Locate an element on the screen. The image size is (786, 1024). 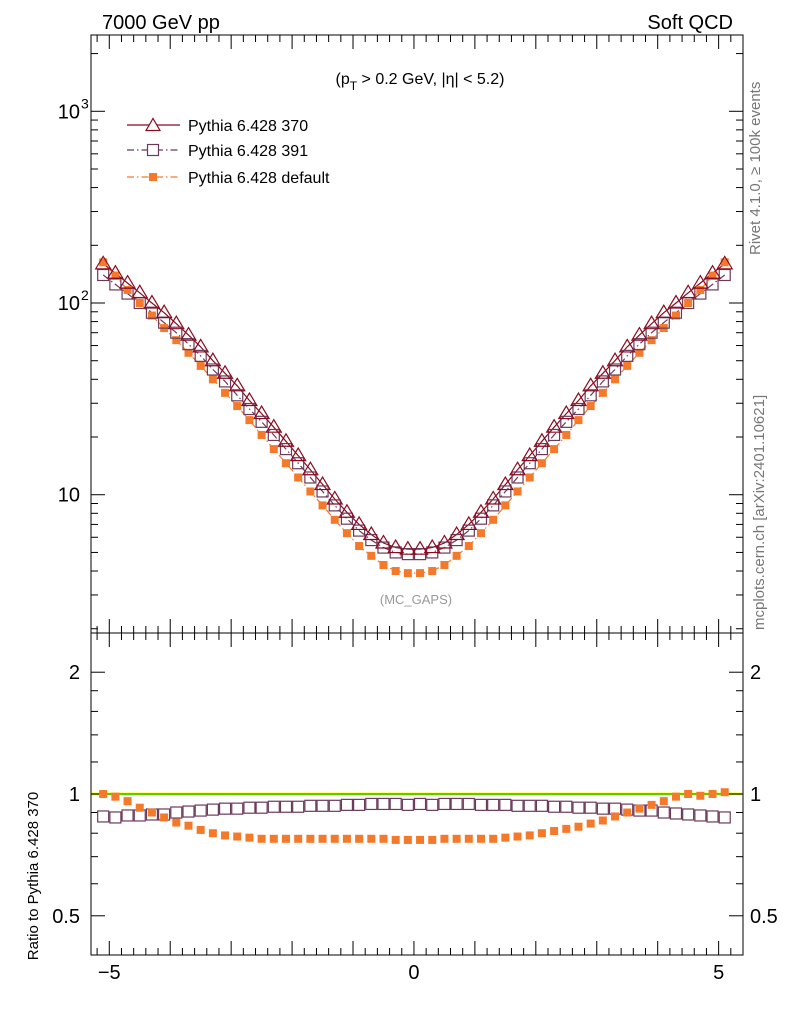
ratio-y-axis-label: Ratio to Pythia 6.428 370 is located at coordinates (33, 876).